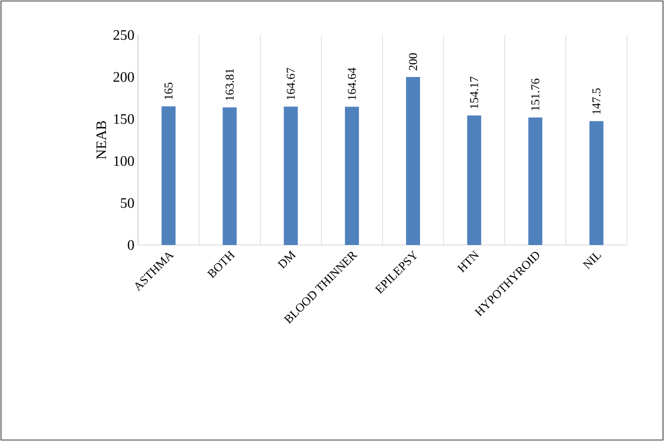 The width and height of the screenshot is (664, 441). I want to click on data-label: 164.67, so click(290, 84).